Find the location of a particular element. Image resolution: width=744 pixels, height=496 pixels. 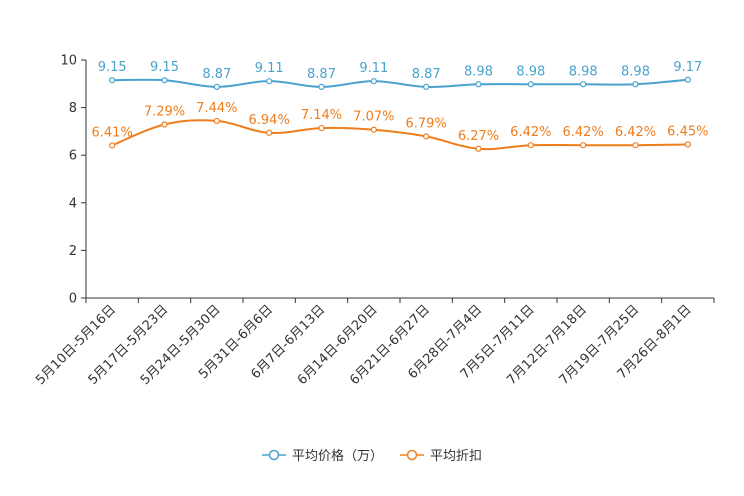

y-tick-label: 4 is located at coordinates (73, 203).